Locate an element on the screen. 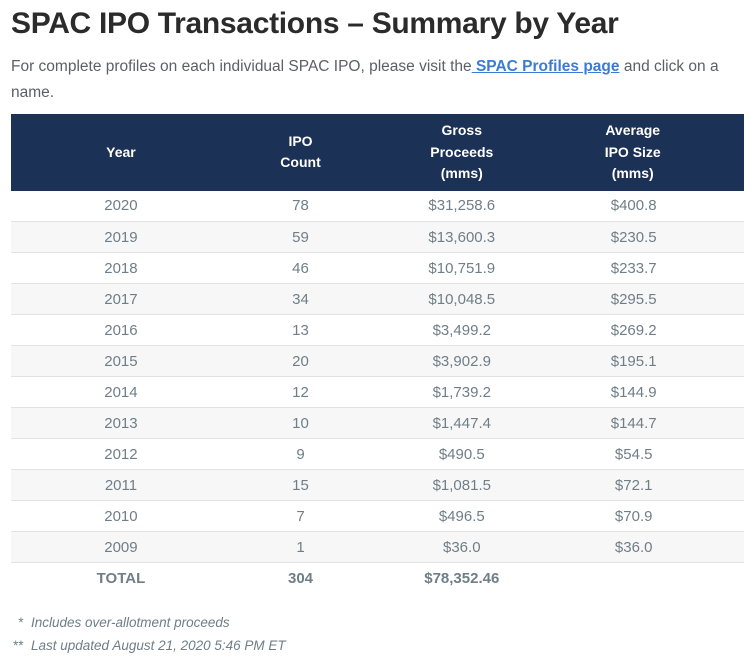  footnote-text: Last updated August 21, 2020 5:46 PM ET is located at coordinates (158, 645).